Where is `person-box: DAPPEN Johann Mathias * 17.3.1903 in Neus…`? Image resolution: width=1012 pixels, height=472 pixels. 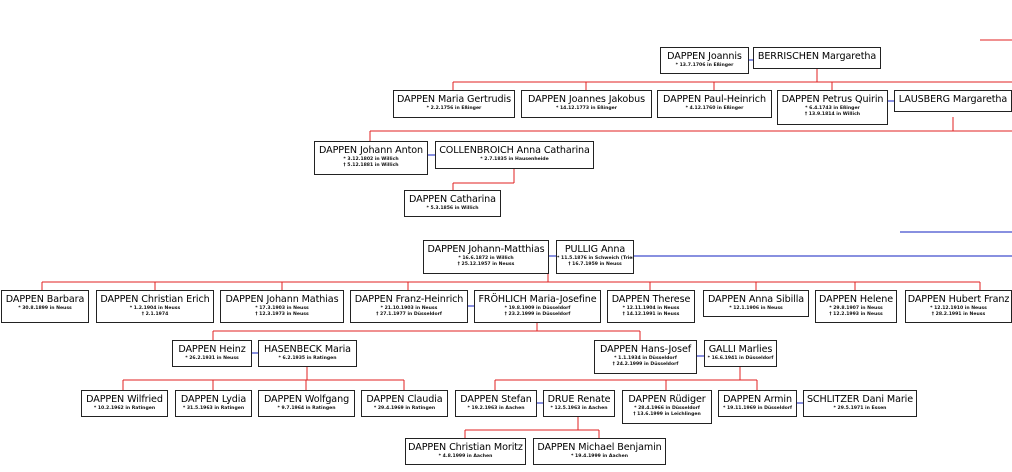 person-box: DAPPEN Johann Mathias * 17.3.1903 in Neus… is located at coordinates (282, 306).